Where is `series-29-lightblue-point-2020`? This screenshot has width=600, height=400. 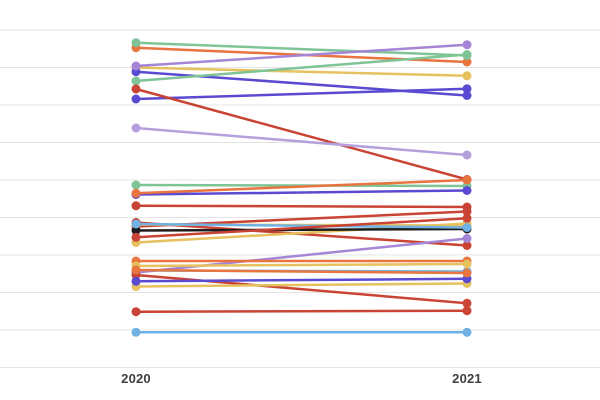 series-29-lightblue-point-2020 is located at coordinates (136, 332).